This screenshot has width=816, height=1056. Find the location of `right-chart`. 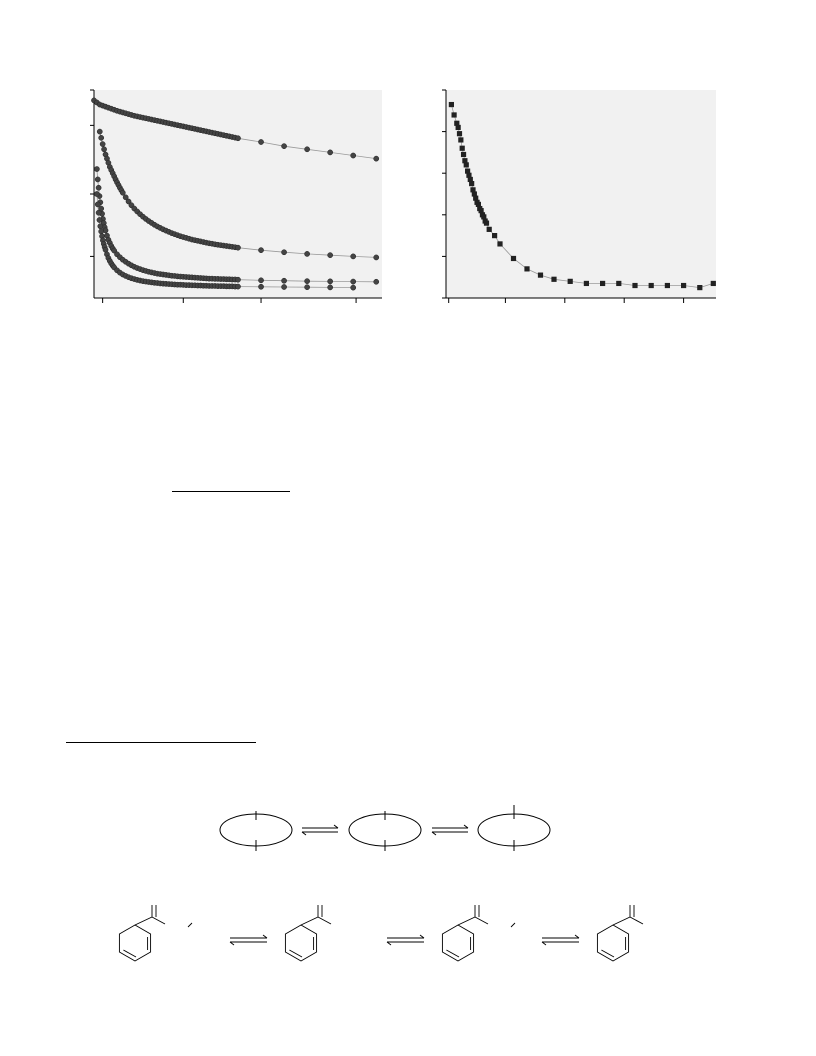

right-chart is located at coordinates (579, 196).